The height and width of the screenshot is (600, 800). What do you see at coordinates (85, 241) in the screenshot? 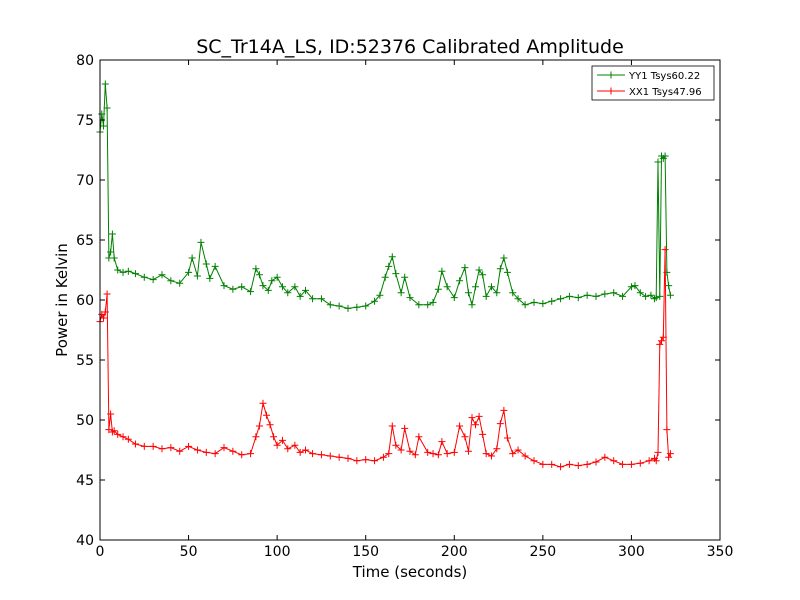
I see `y-tick-label: 65` at bounding box center [85, 241].